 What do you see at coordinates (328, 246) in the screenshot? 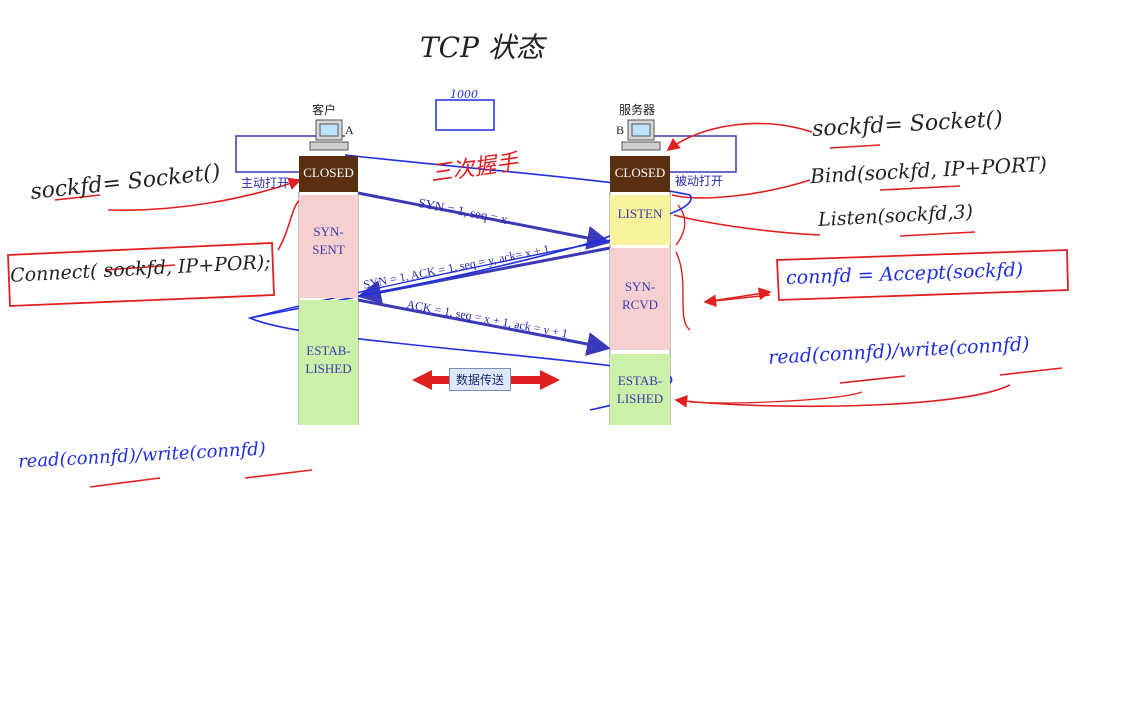
I see `client-state-syn-sent: SYN- SENT` at bounding box center [328, 246].